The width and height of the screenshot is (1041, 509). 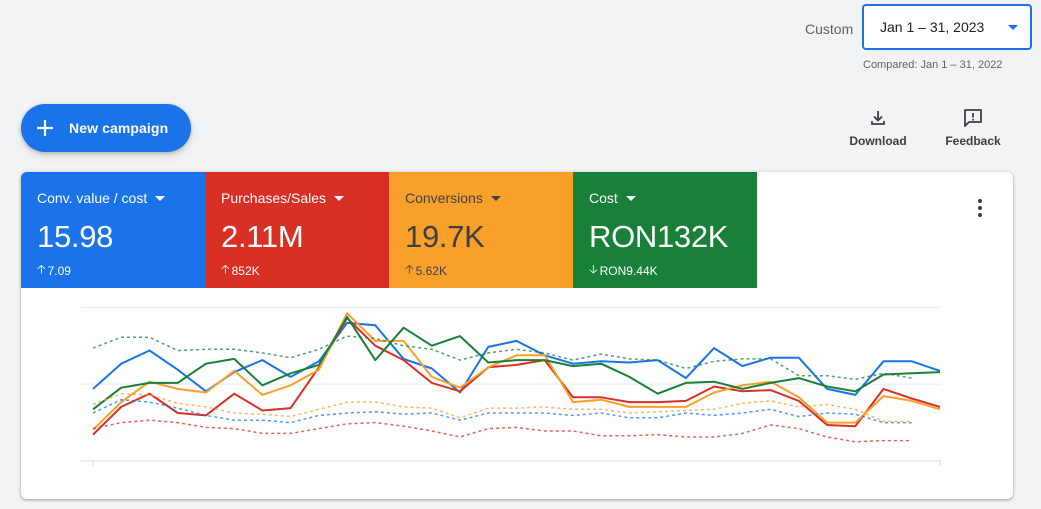 I want to click on feedback-label: Feedback, so click(x=973, y=141).